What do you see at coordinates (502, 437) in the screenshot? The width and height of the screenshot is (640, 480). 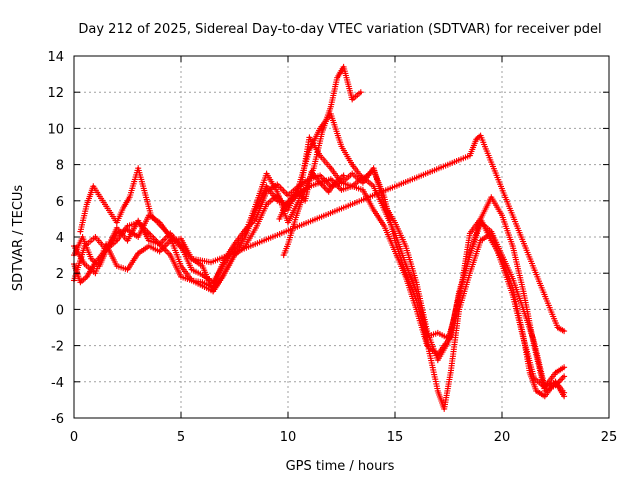 I see `x-tick-label: 20` at bounding box center [502, 437].